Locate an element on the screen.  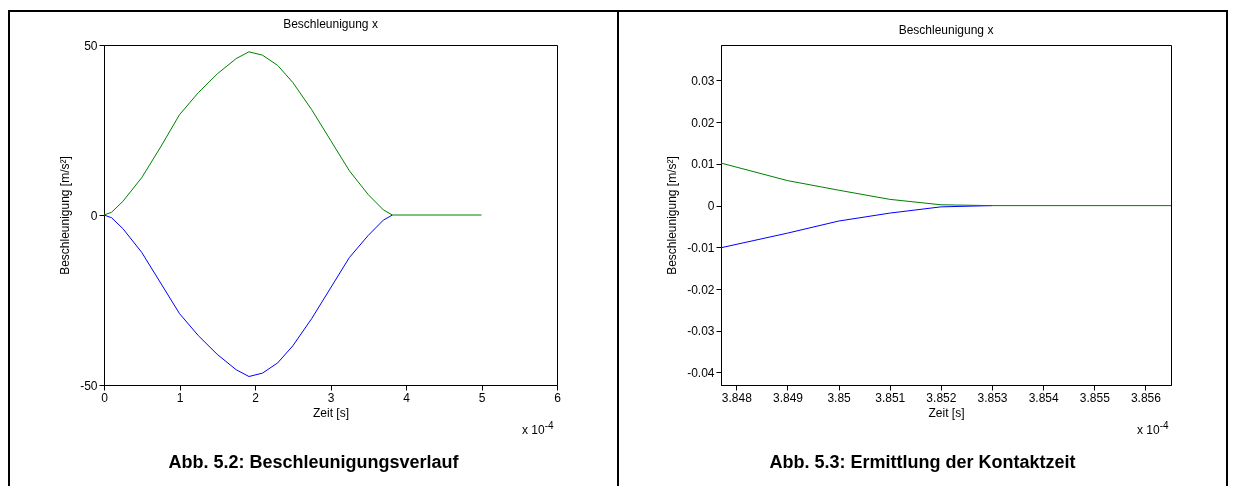
x-tick-label: 3.852 is located at coordinates (941, 397).